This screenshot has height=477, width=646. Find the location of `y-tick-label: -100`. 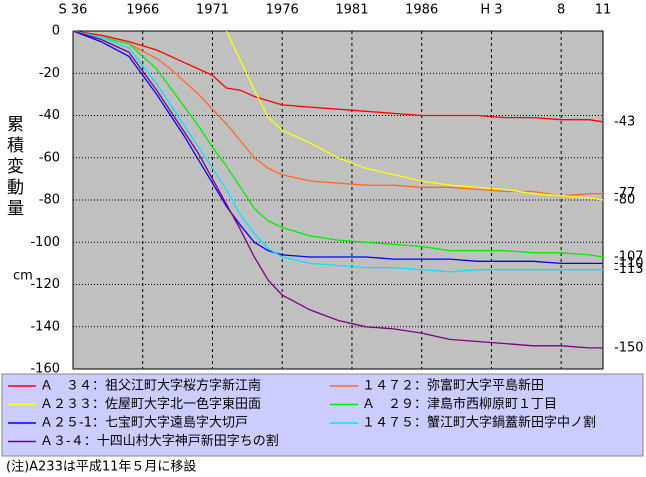

y-tick-label: -100 is located at coordinates (45, 242).